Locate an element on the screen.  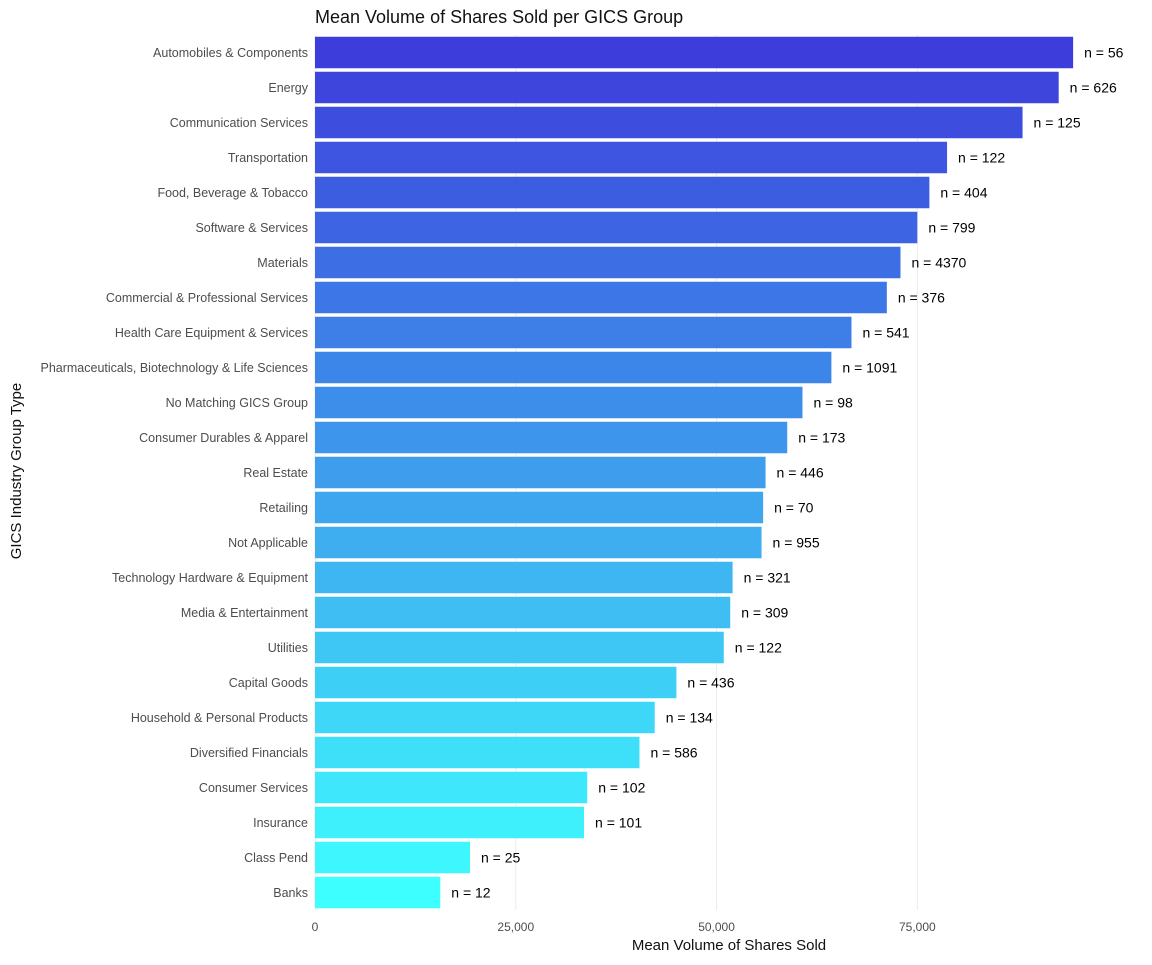
count-label: n = 1091 is located at coordinates (869, 368).